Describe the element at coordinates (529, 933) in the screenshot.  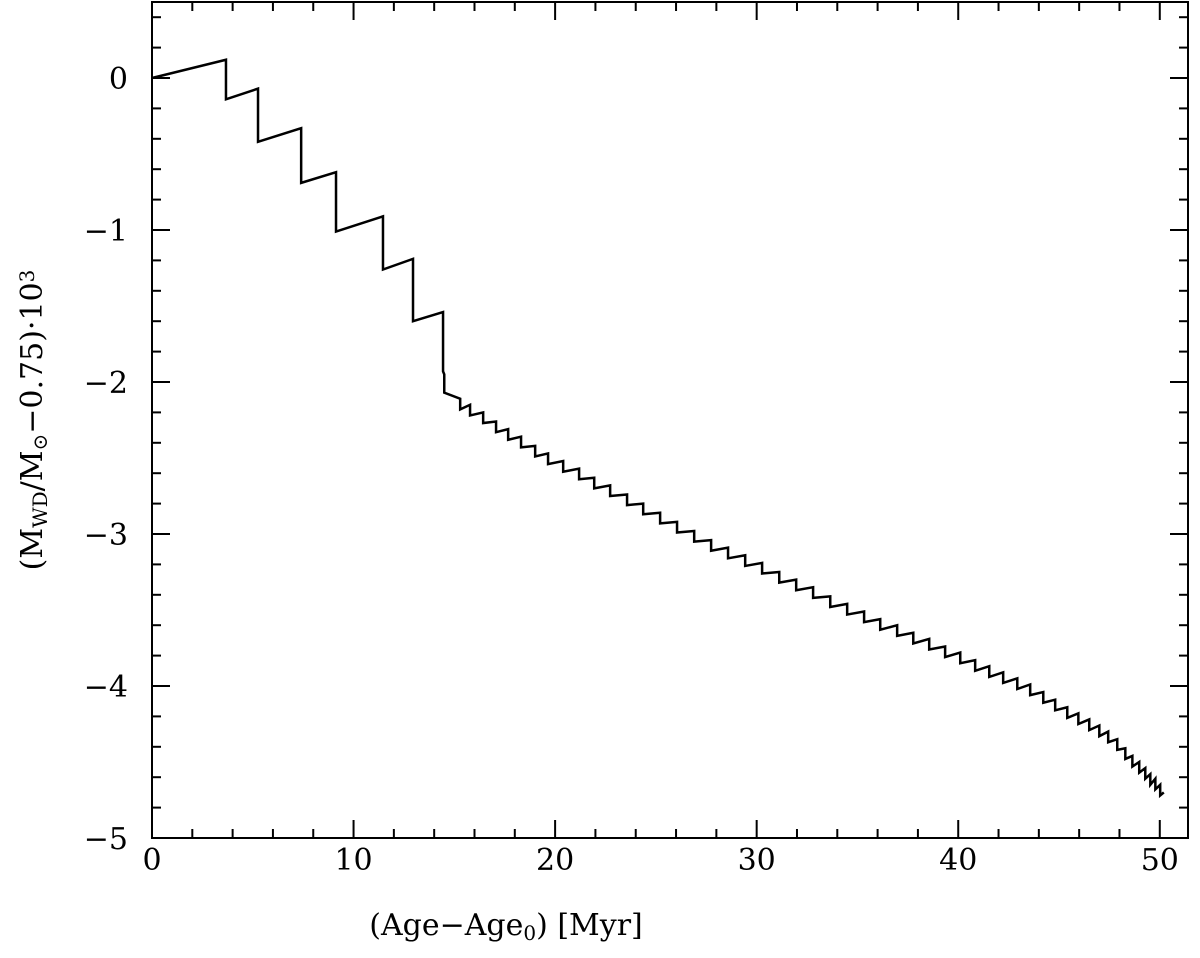
I see `x-axis-label-part: 0` at that location.